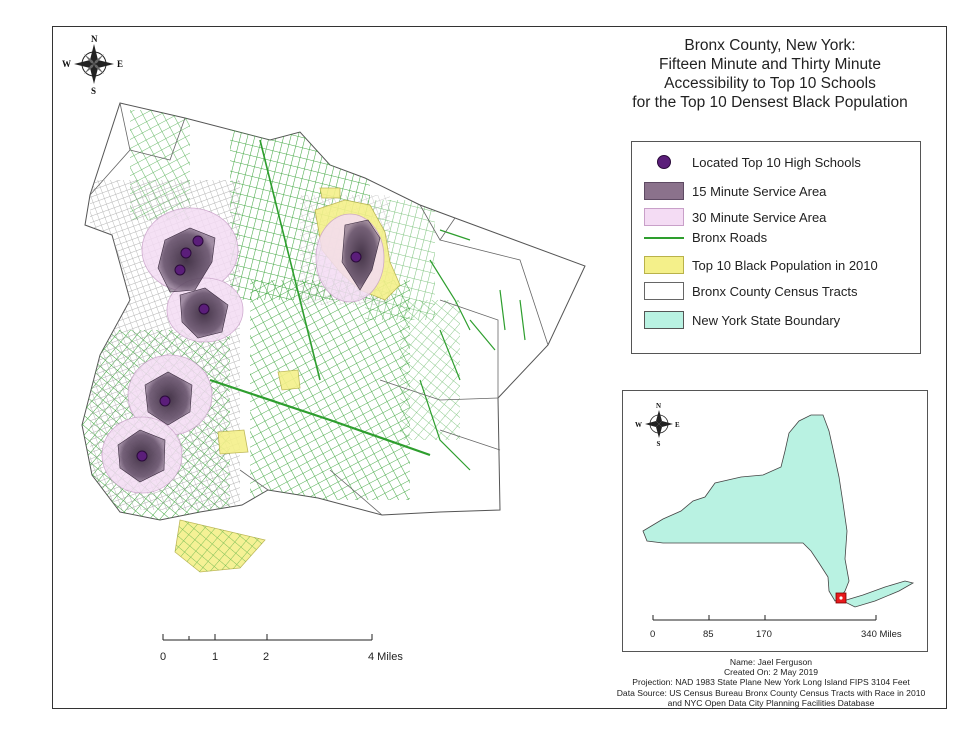  I want to click on title-line-4: for the Top 10 Densest Black Population, so click(770, 102).